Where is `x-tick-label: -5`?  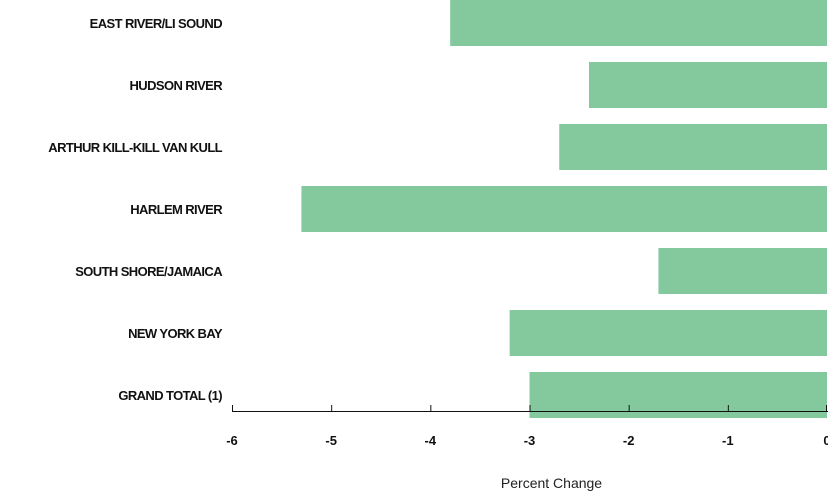 x-tick-label: -5 is located at coordinates (331, 440).